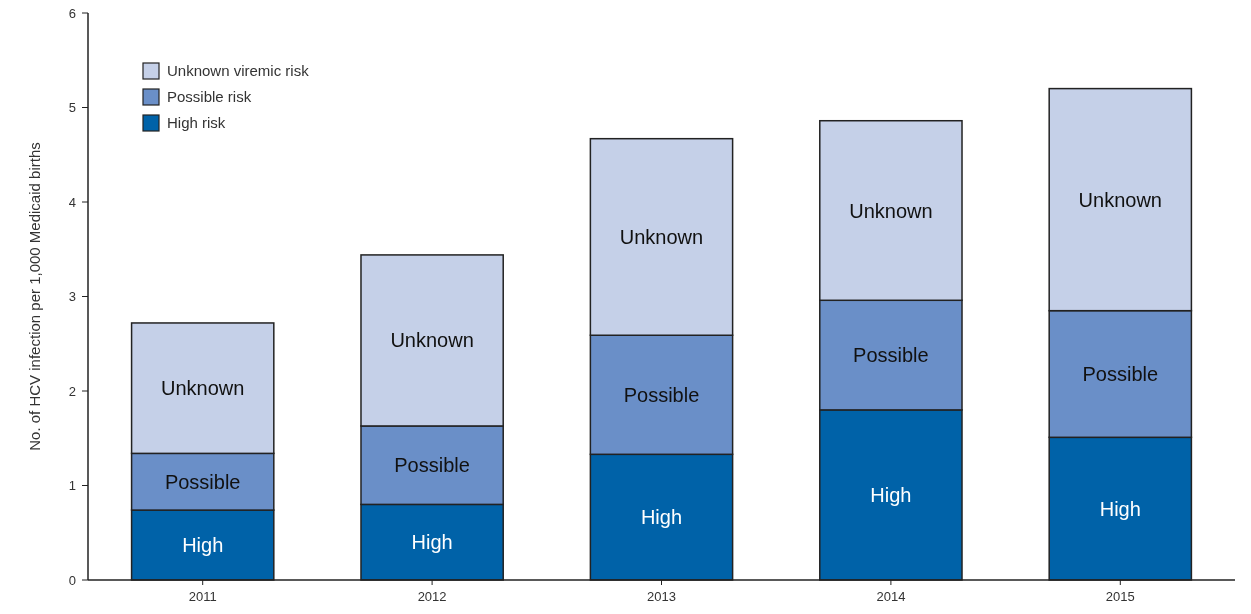  What do you see at coordinates (72, 580) in the screenshot?
I see `y-tick-label: 0` at bounding box center [72, 580].